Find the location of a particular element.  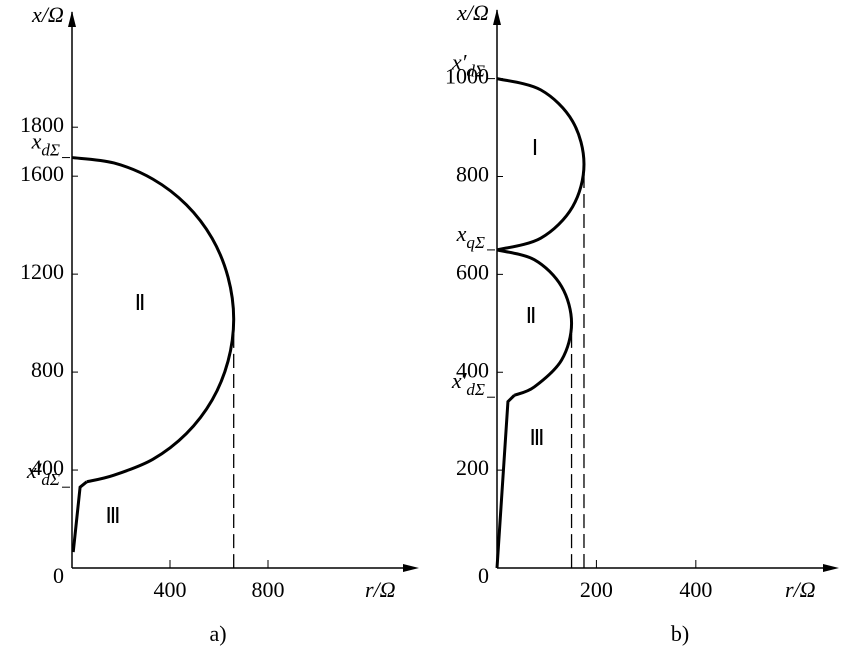

x-tick-label: 200 is located at coordinates (596, 589).